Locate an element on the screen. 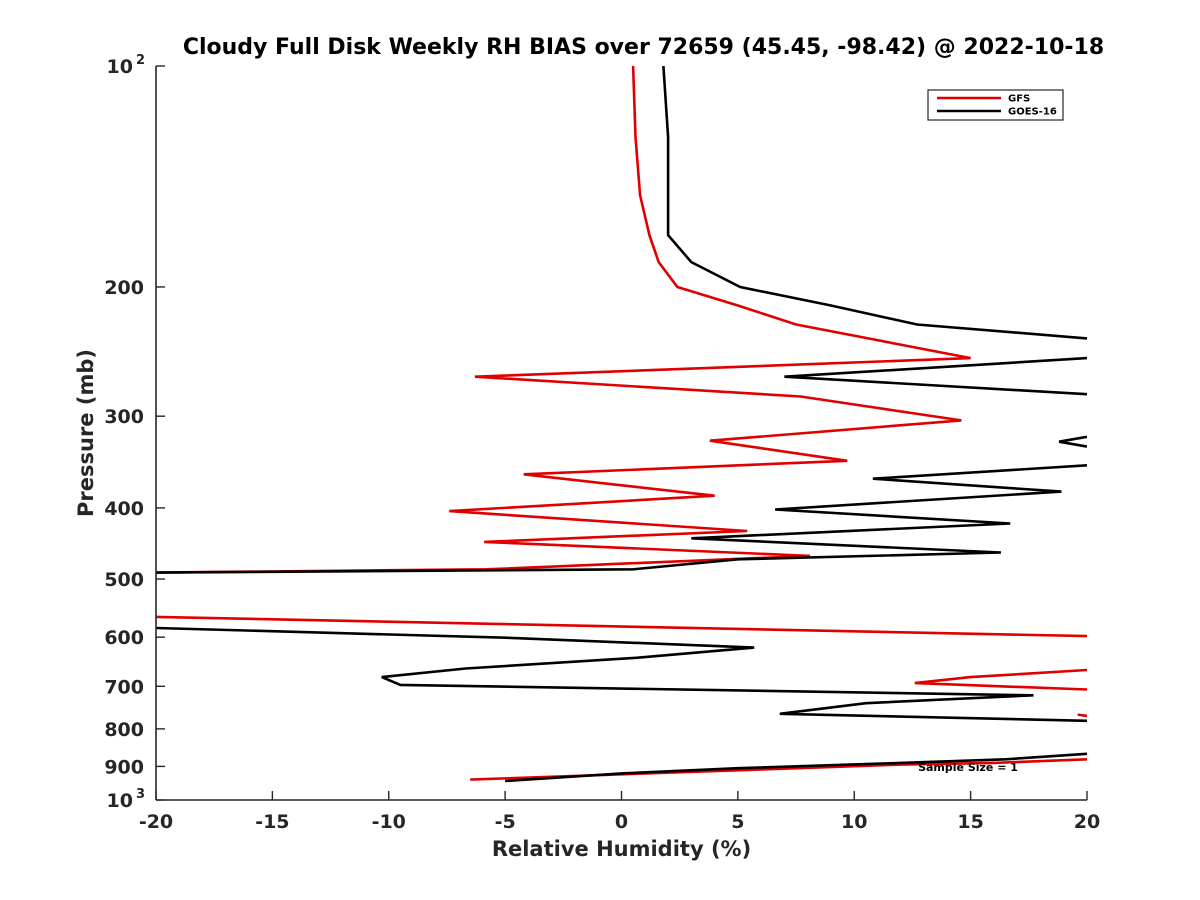  legend: GFS GOES-16 is located at coordinates (995, 105).